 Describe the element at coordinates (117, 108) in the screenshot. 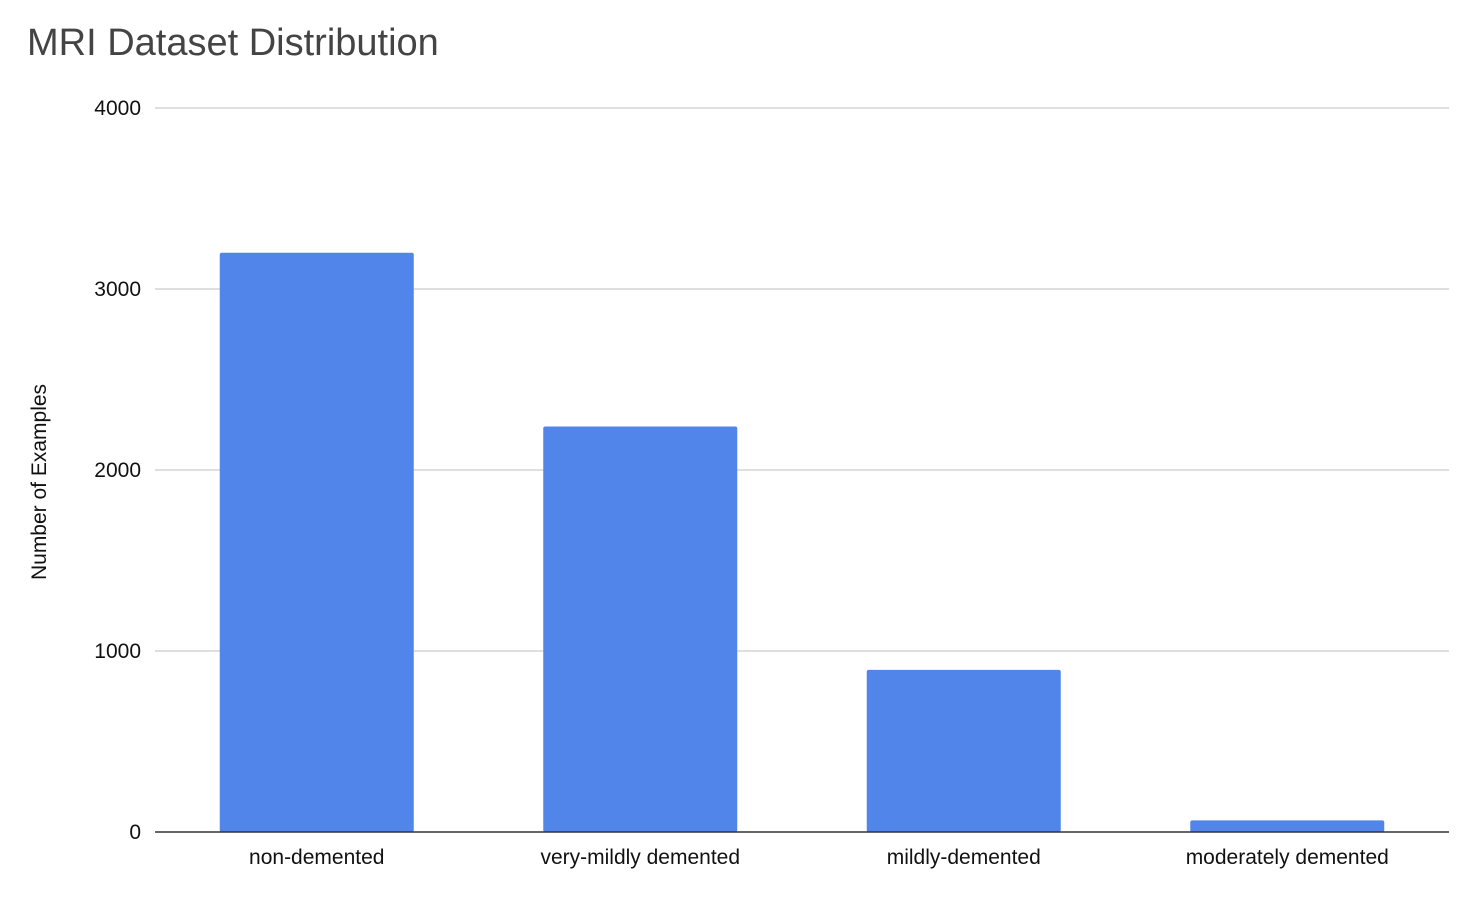

I see `y-tick-label: 4000` at that location.